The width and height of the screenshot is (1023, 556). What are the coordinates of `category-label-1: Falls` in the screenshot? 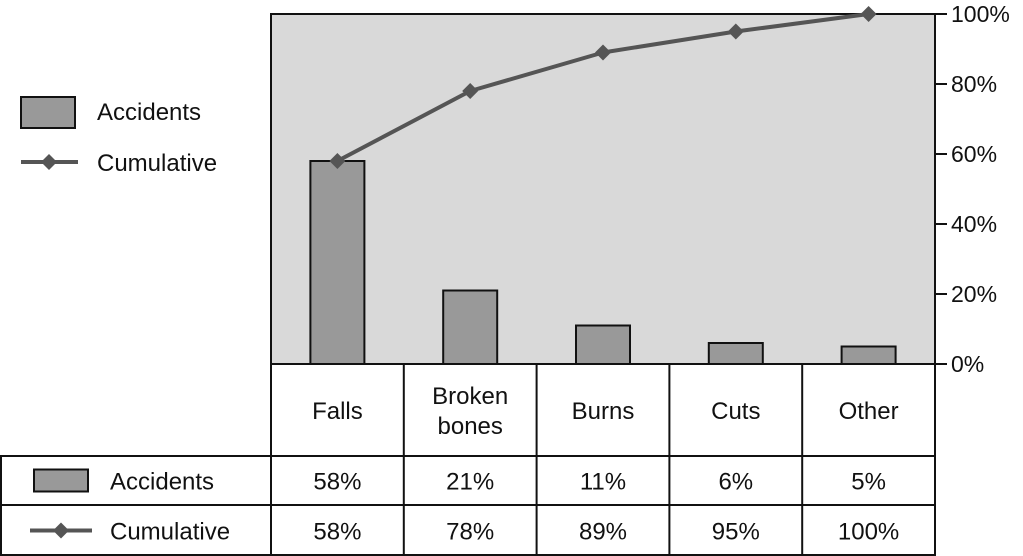 It's located at (337, 411).